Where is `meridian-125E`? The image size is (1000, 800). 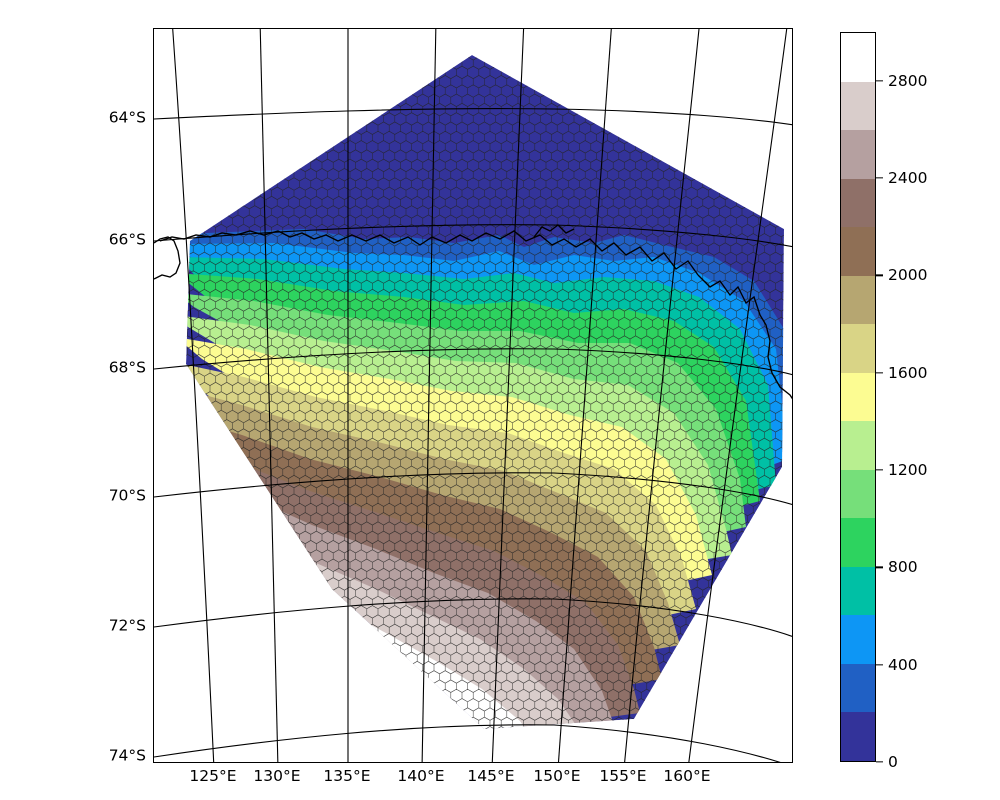 meridian-125E is located at coordinates (193, 395).